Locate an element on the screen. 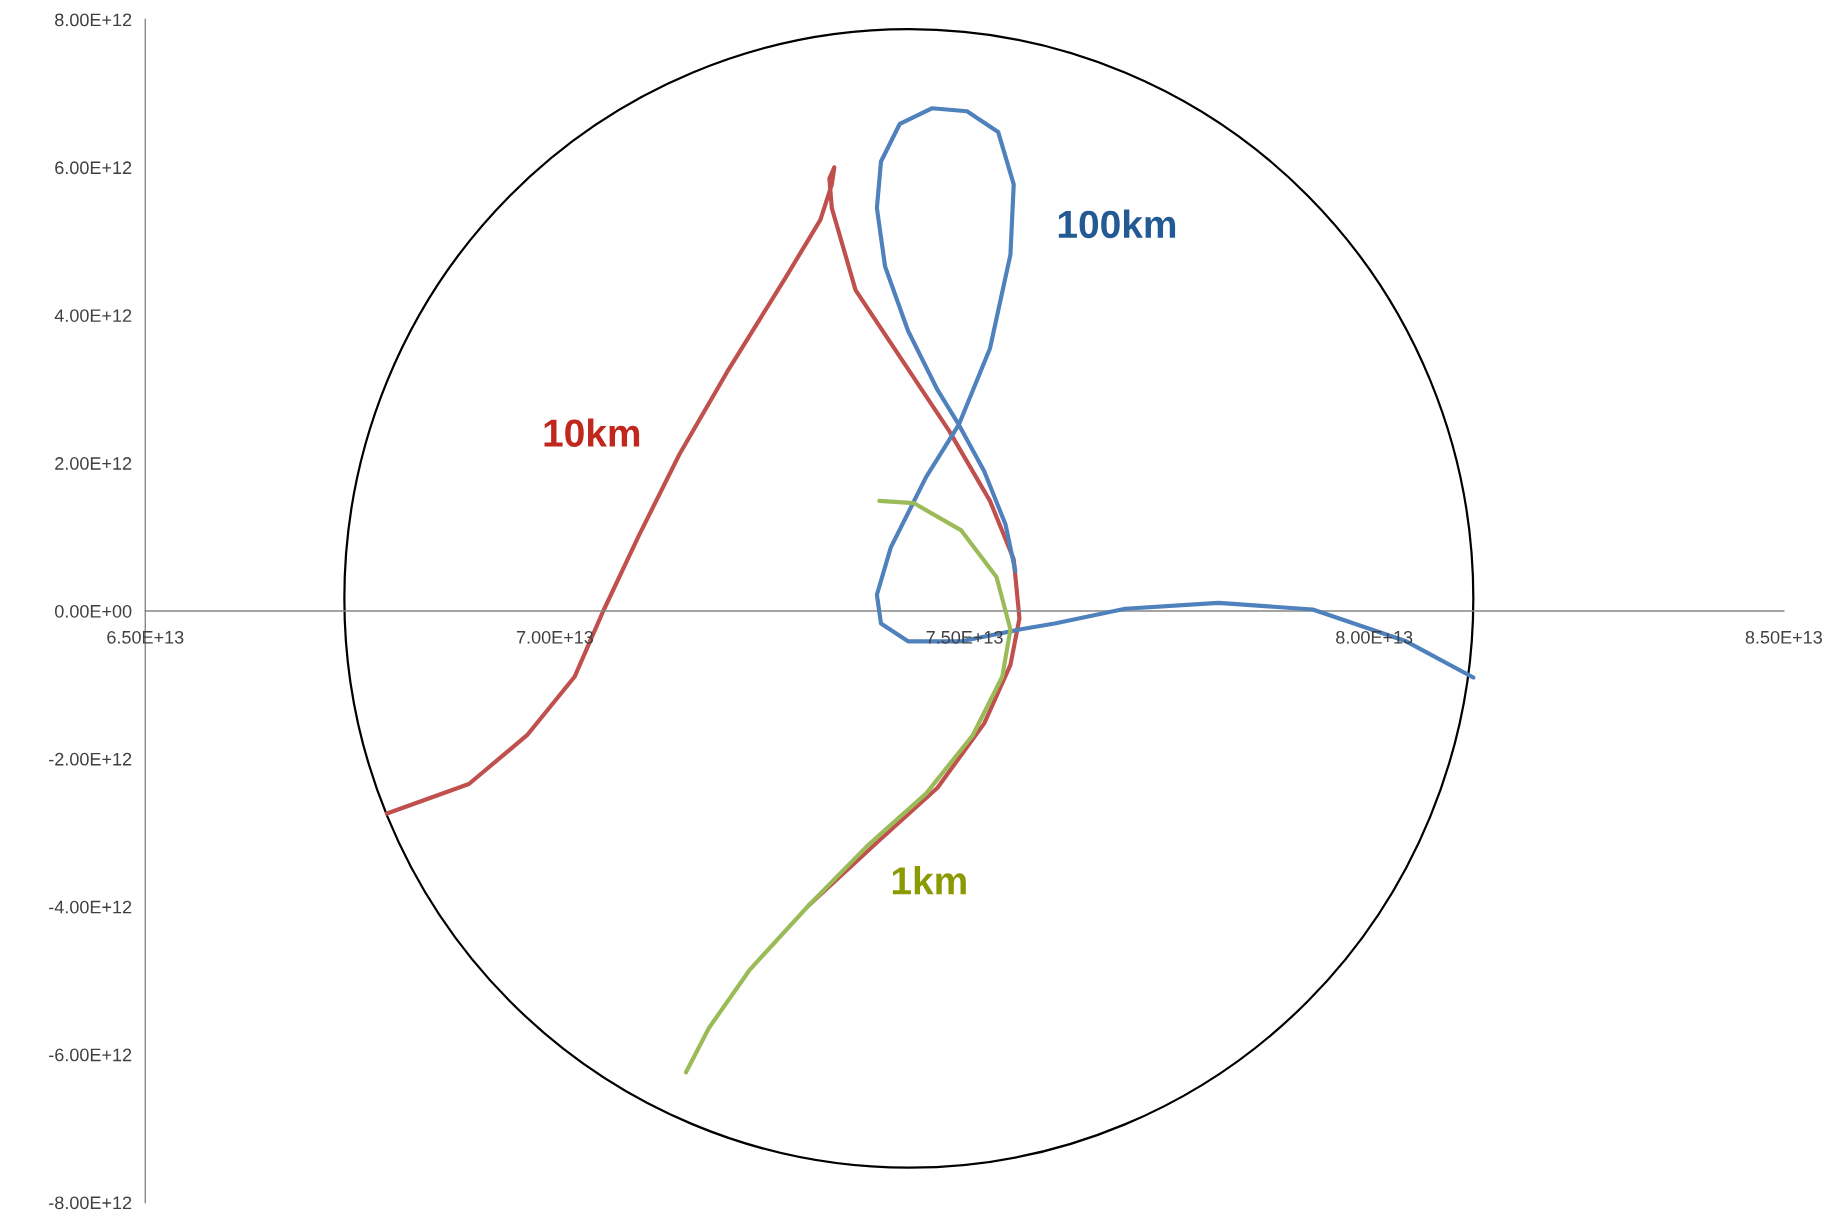 Image resolution: width=1839 pixels, height=1222 pixels. annotation: 100km is located at coordinates (1117, 224).